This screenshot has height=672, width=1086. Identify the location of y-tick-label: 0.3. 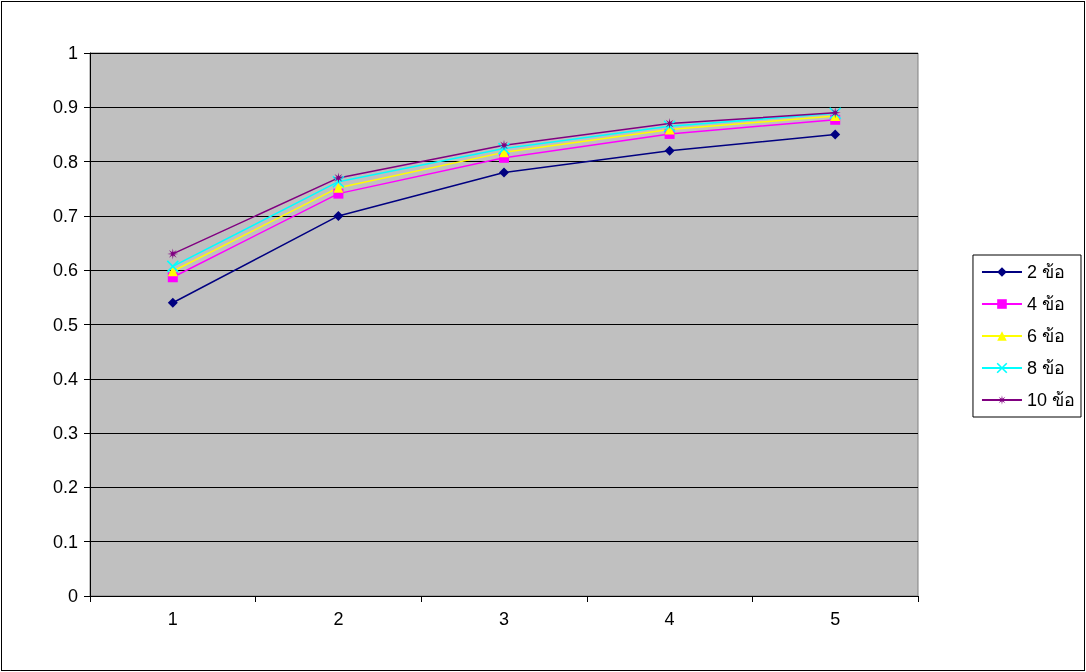
(65, 433).